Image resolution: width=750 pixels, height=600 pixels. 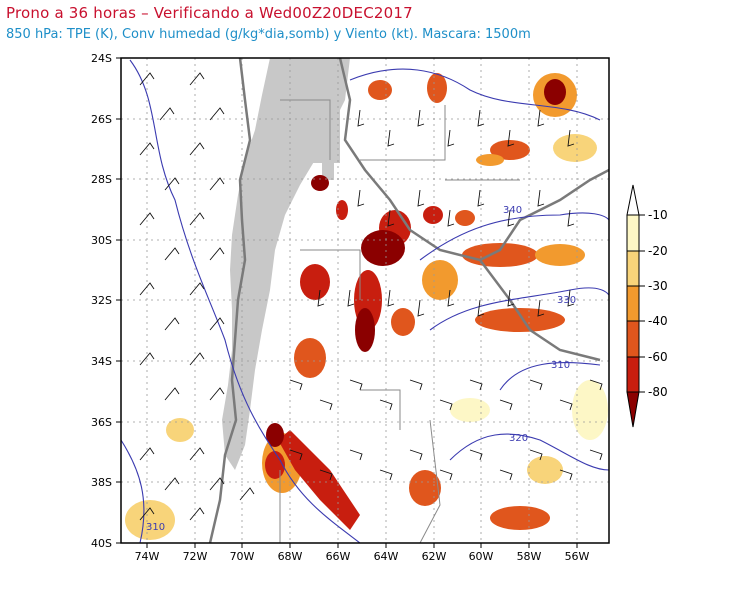 What do you see at coordinates (101, 543) in the screenshot?
I see `lat-label-40s: 40S` at bounding box center [101, 543].